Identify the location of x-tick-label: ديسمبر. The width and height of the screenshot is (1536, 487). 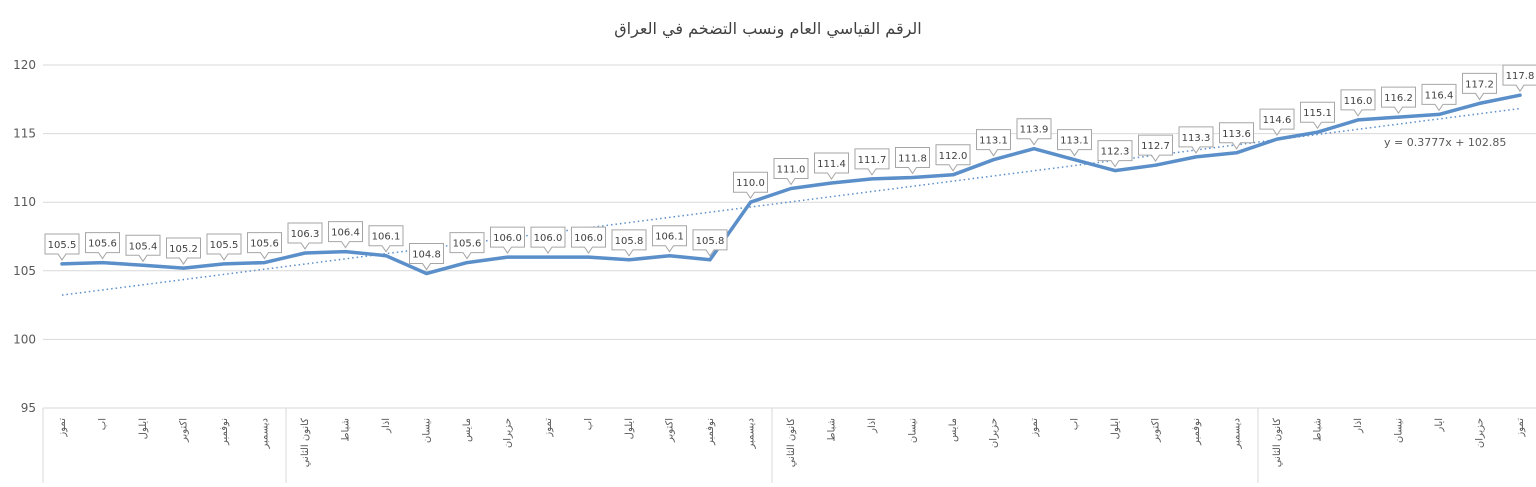
(751, 433).